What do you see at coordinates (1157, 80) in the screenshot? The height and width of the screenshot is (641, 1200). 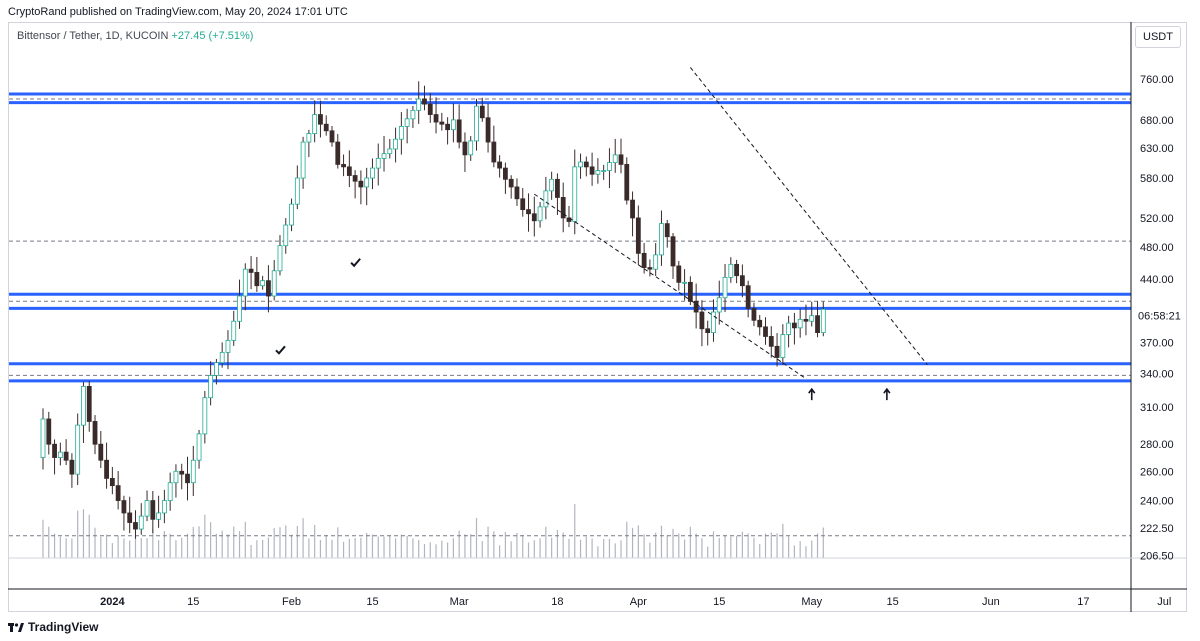 I see `price-tick-label: 760.00` at bounding box center [1157, 80].